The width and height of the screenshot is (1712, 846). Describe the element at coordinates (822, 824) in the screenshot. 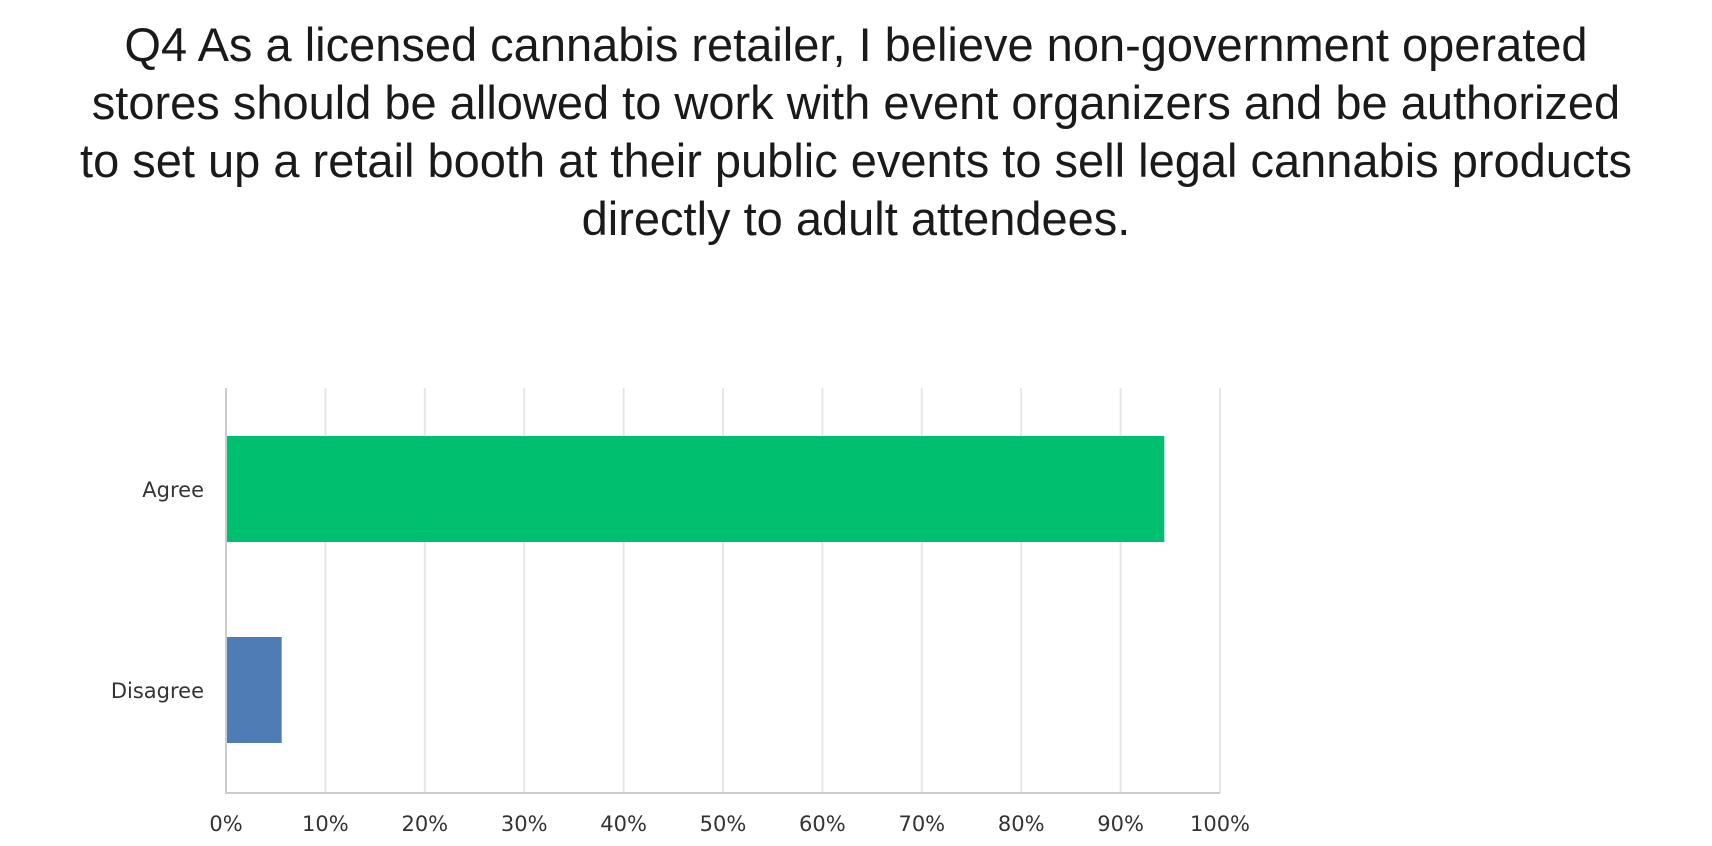

I see `x-tick-label: 60%` at that location.